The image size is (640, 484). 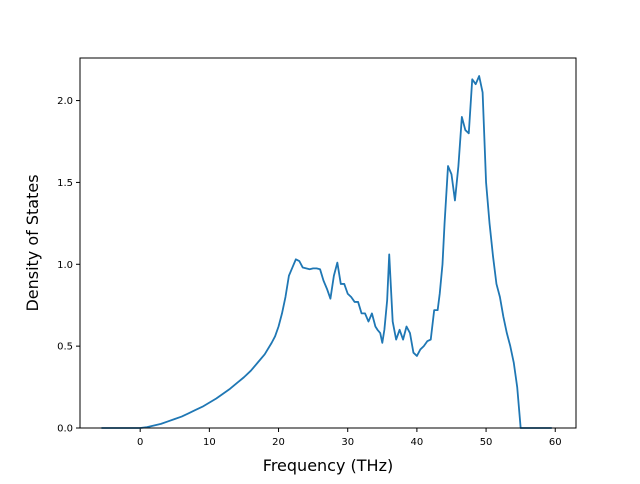 I want to click on x-tick-label: 50, so click(x=486, y=442).